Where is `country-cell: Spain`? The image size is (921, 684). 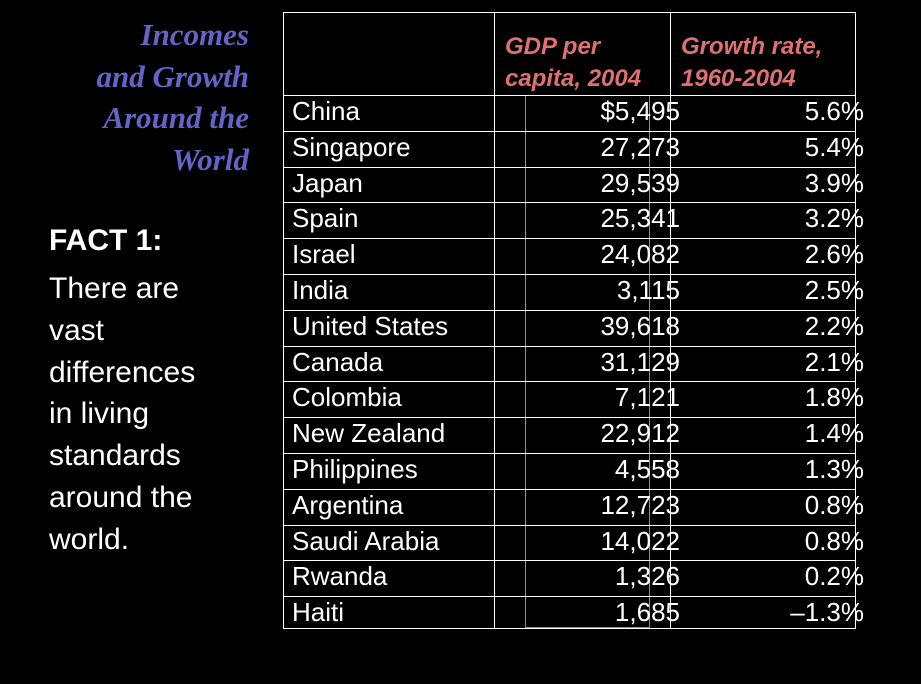 country-cell: Spain is located at coordinates (325, 218).